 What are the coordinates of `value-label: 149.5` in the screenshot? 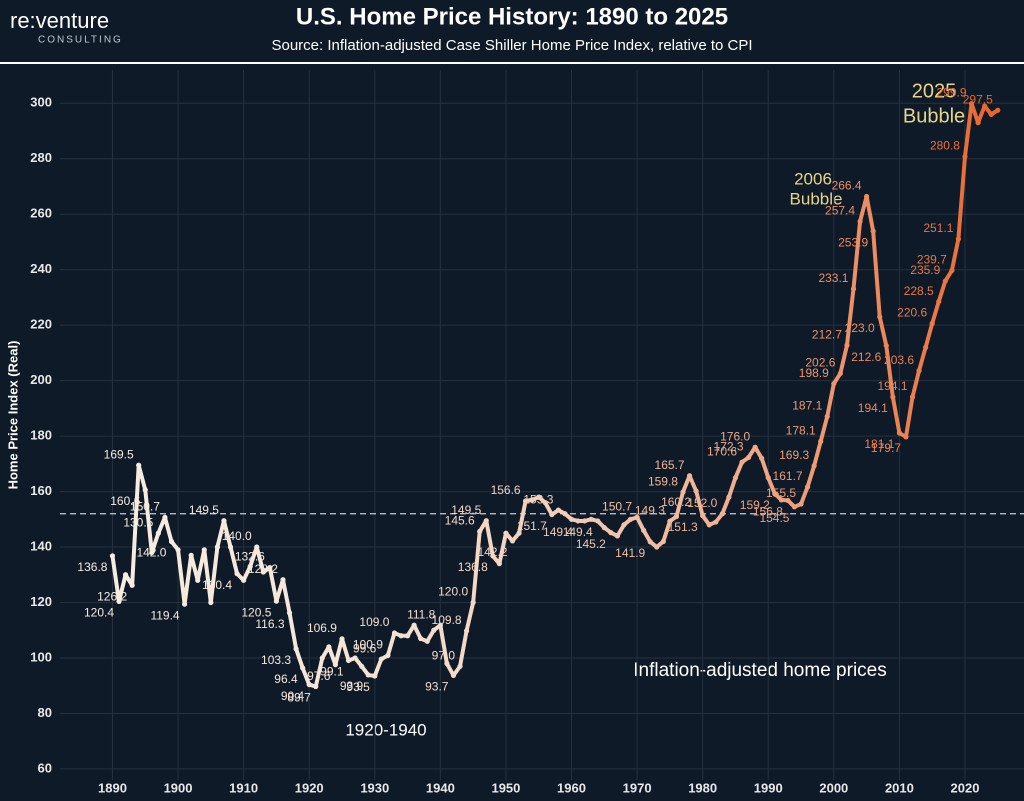 It's located at (466, 510).